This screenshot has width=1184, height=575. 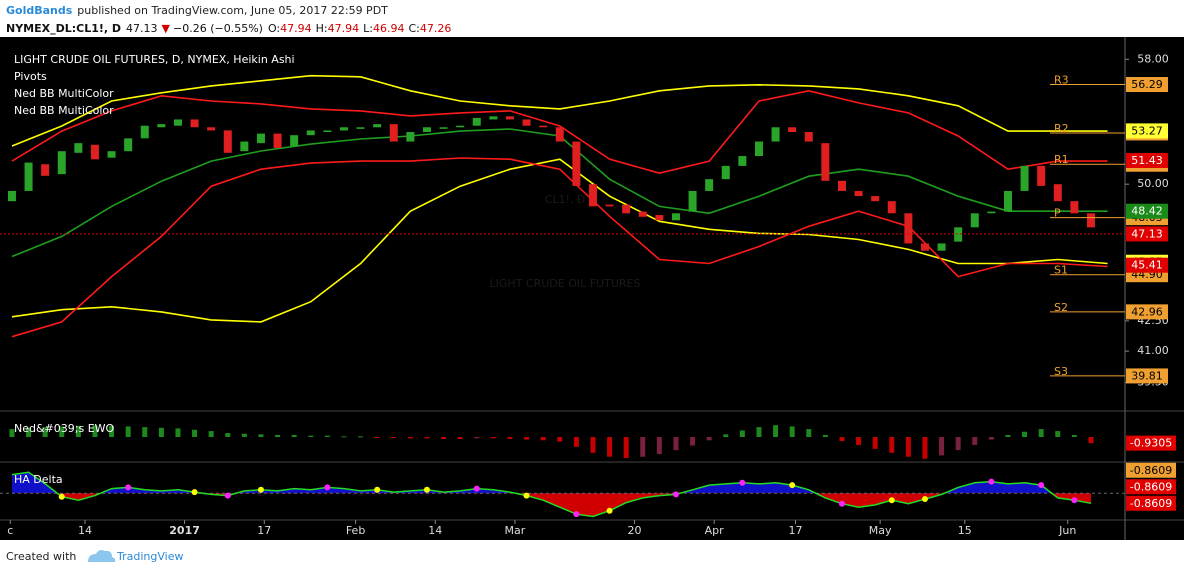 I want to click on ohlc-label: O:, so click(x=274, y=28).